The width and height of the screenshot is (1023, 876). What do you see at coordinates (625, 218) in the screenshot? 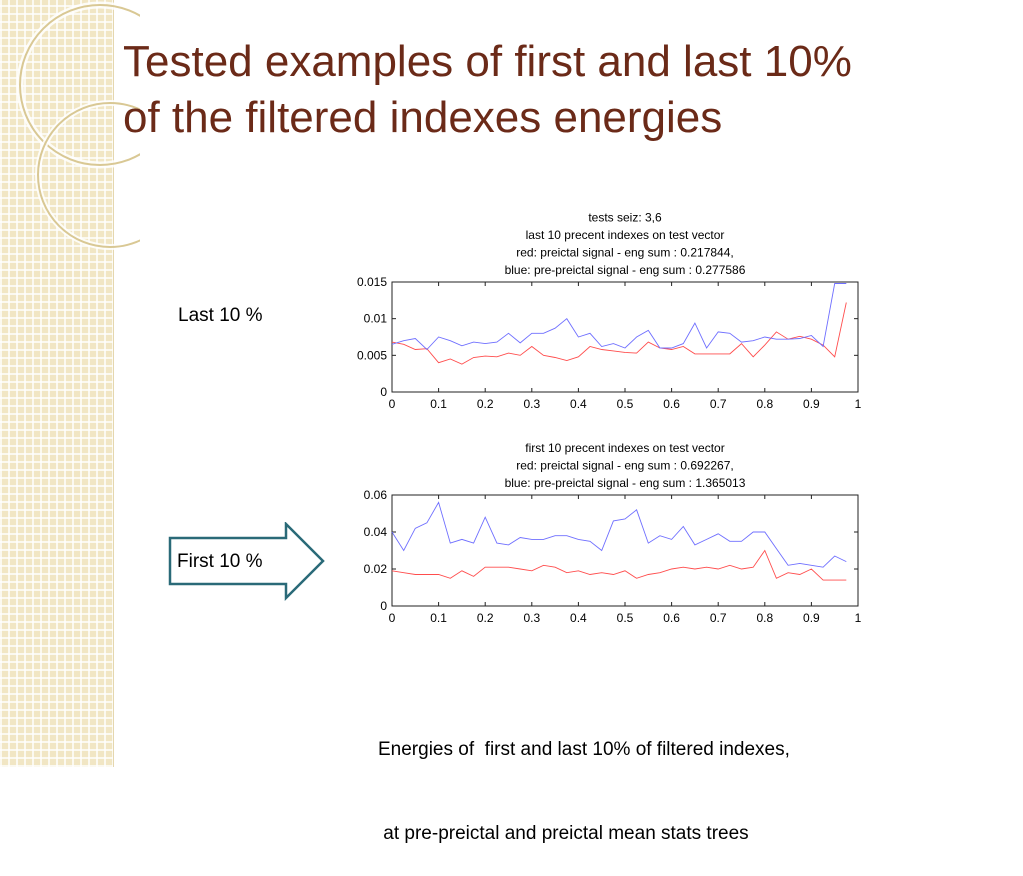
I see `chart-title-line: tests seiz: 3,6` at bounding box center [625, 218].